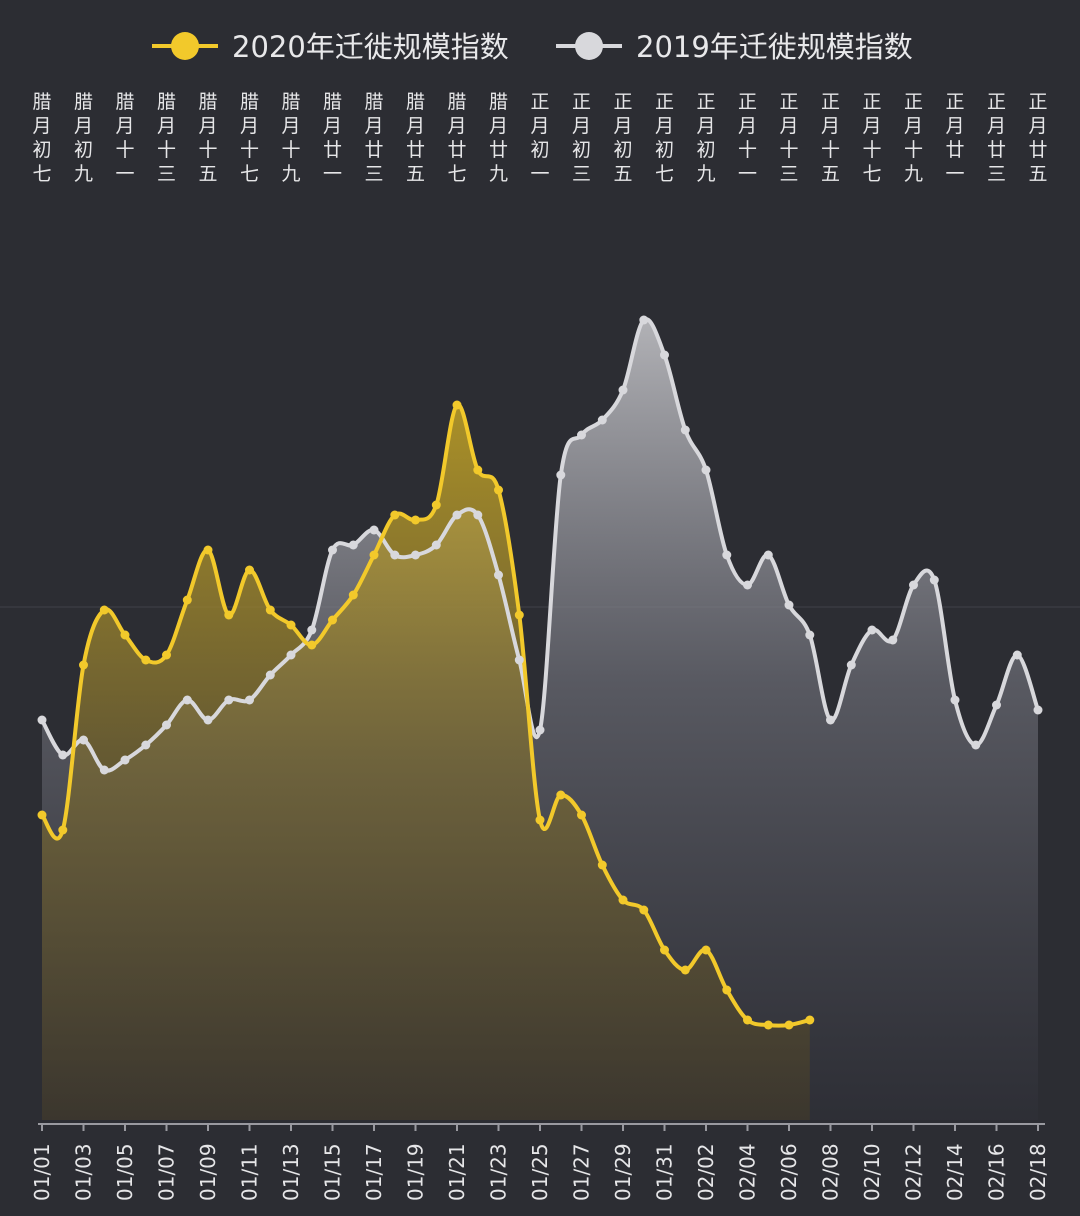 The image size is (1080, 1216). I want to click on x-tick-label: 01/31, so click(665, 1172).